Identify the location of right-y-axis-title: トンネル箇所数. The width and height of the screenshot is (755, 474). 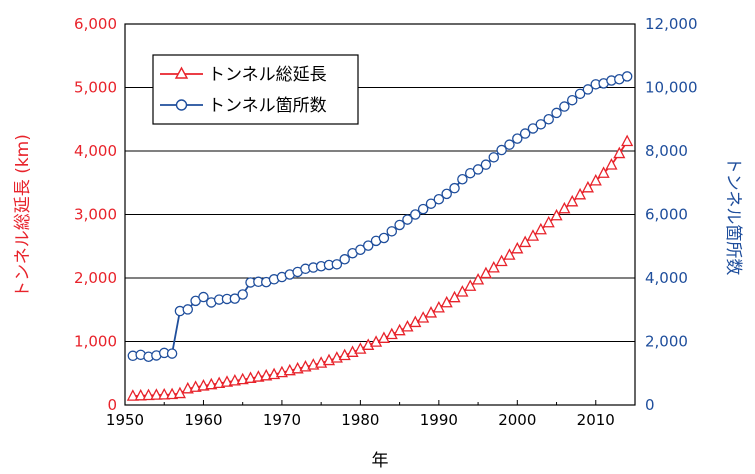
(733, 216).